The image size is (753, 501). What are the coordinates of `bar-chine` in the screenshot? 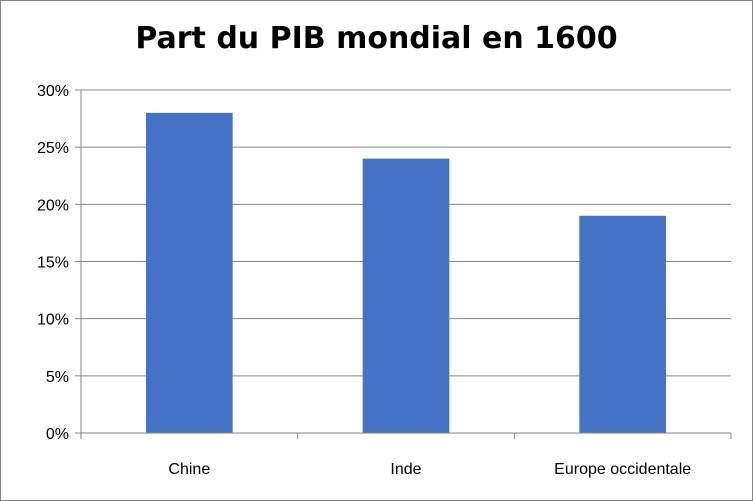 It's located at (189, 272).